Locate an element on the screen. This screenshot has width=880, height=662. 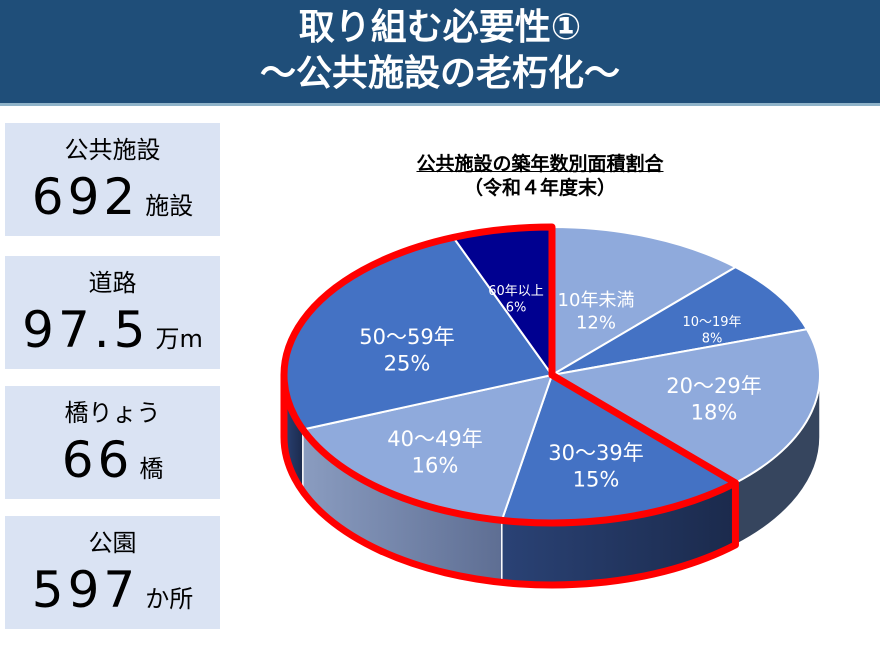
slice-label-name: 30～39年 is located at coordinates (595, 453).